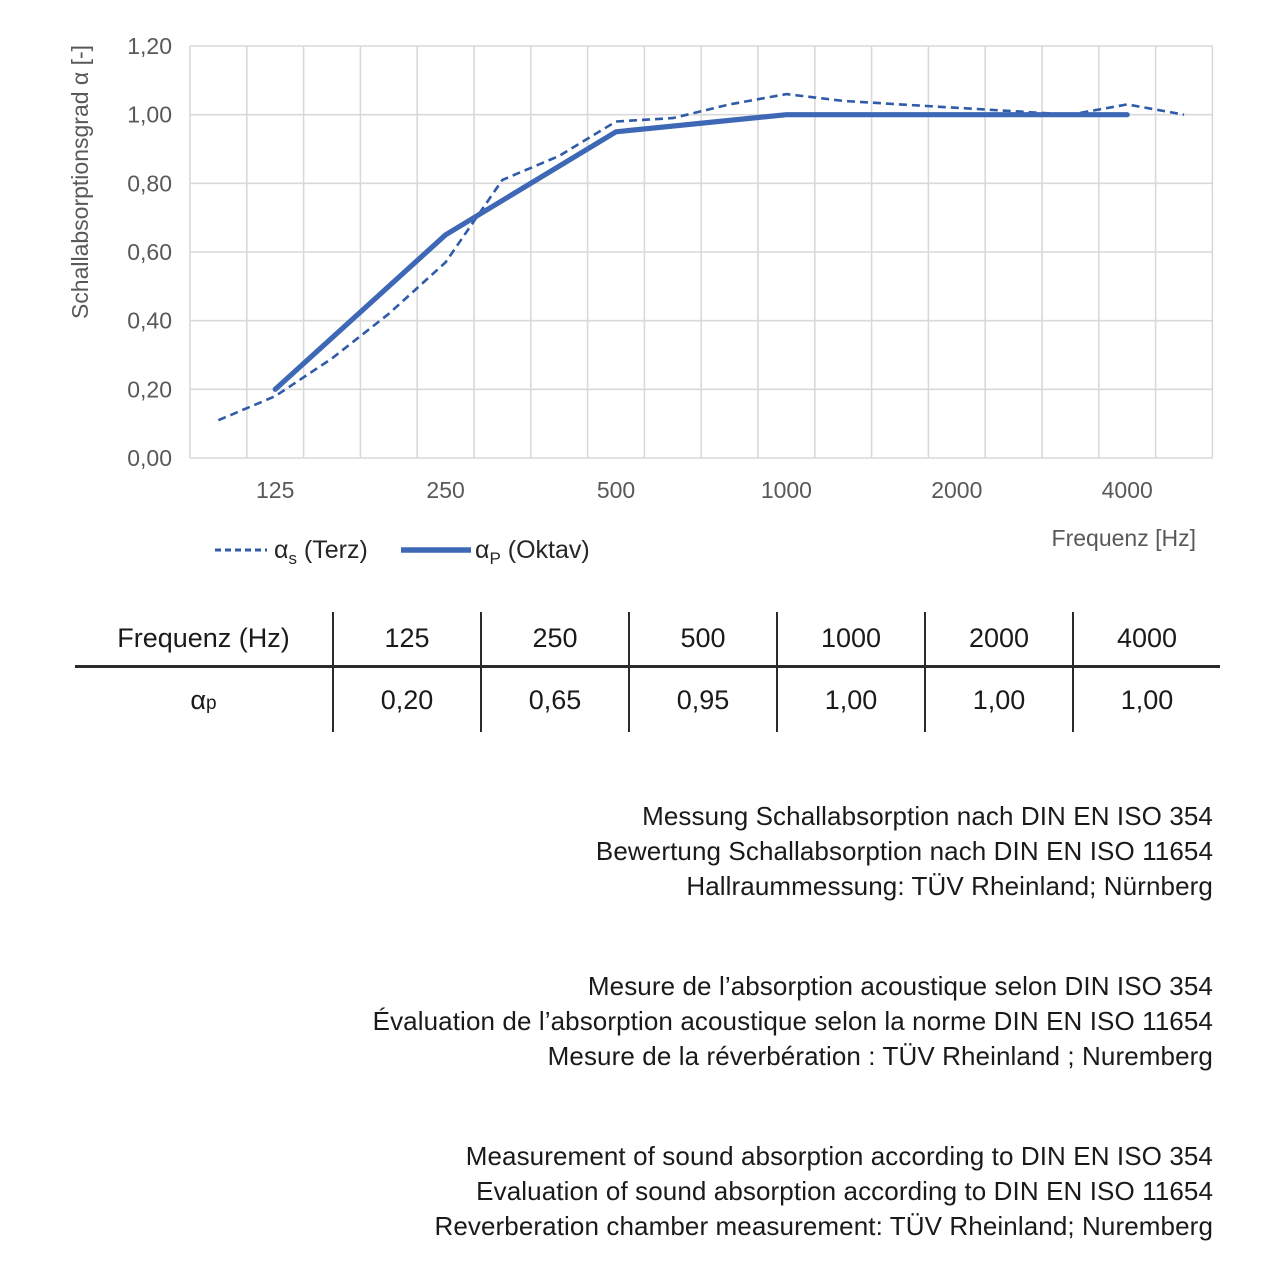 Image resolution: width=1280 pixels, height=1280 pixels. Describe the element at coordinates (149, 46) in the screenshot. I see `y-tick-label: 1,20` at that location.